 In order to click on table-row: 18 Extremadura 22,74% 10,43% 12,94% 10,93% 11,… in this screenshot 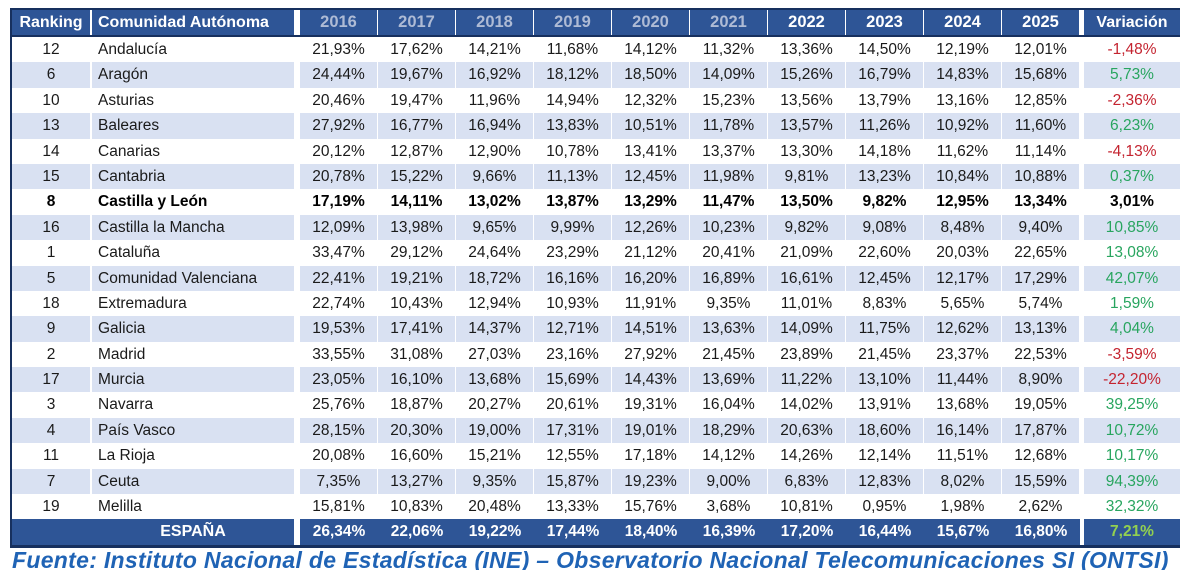, I will do `click(596, 303)`.